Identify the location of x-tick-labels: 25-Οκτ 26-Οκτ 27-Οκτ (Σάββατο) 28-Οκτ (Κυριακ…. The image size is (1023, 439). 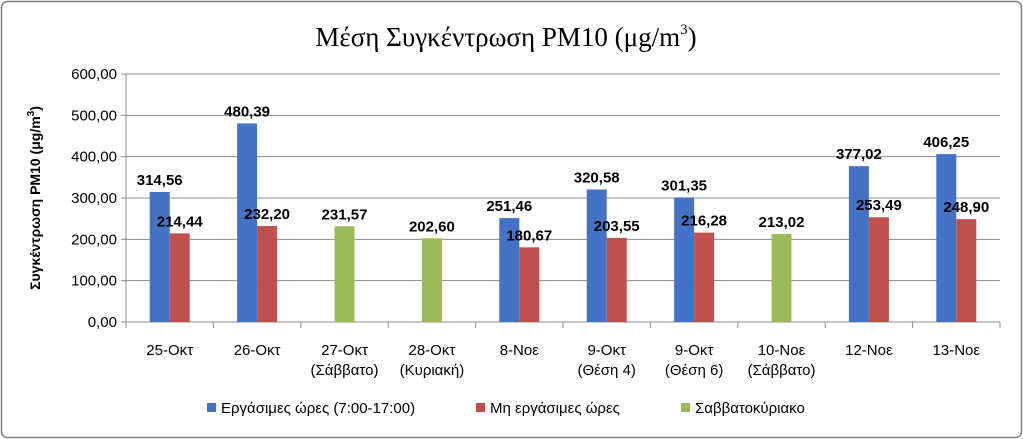
(563, 360).